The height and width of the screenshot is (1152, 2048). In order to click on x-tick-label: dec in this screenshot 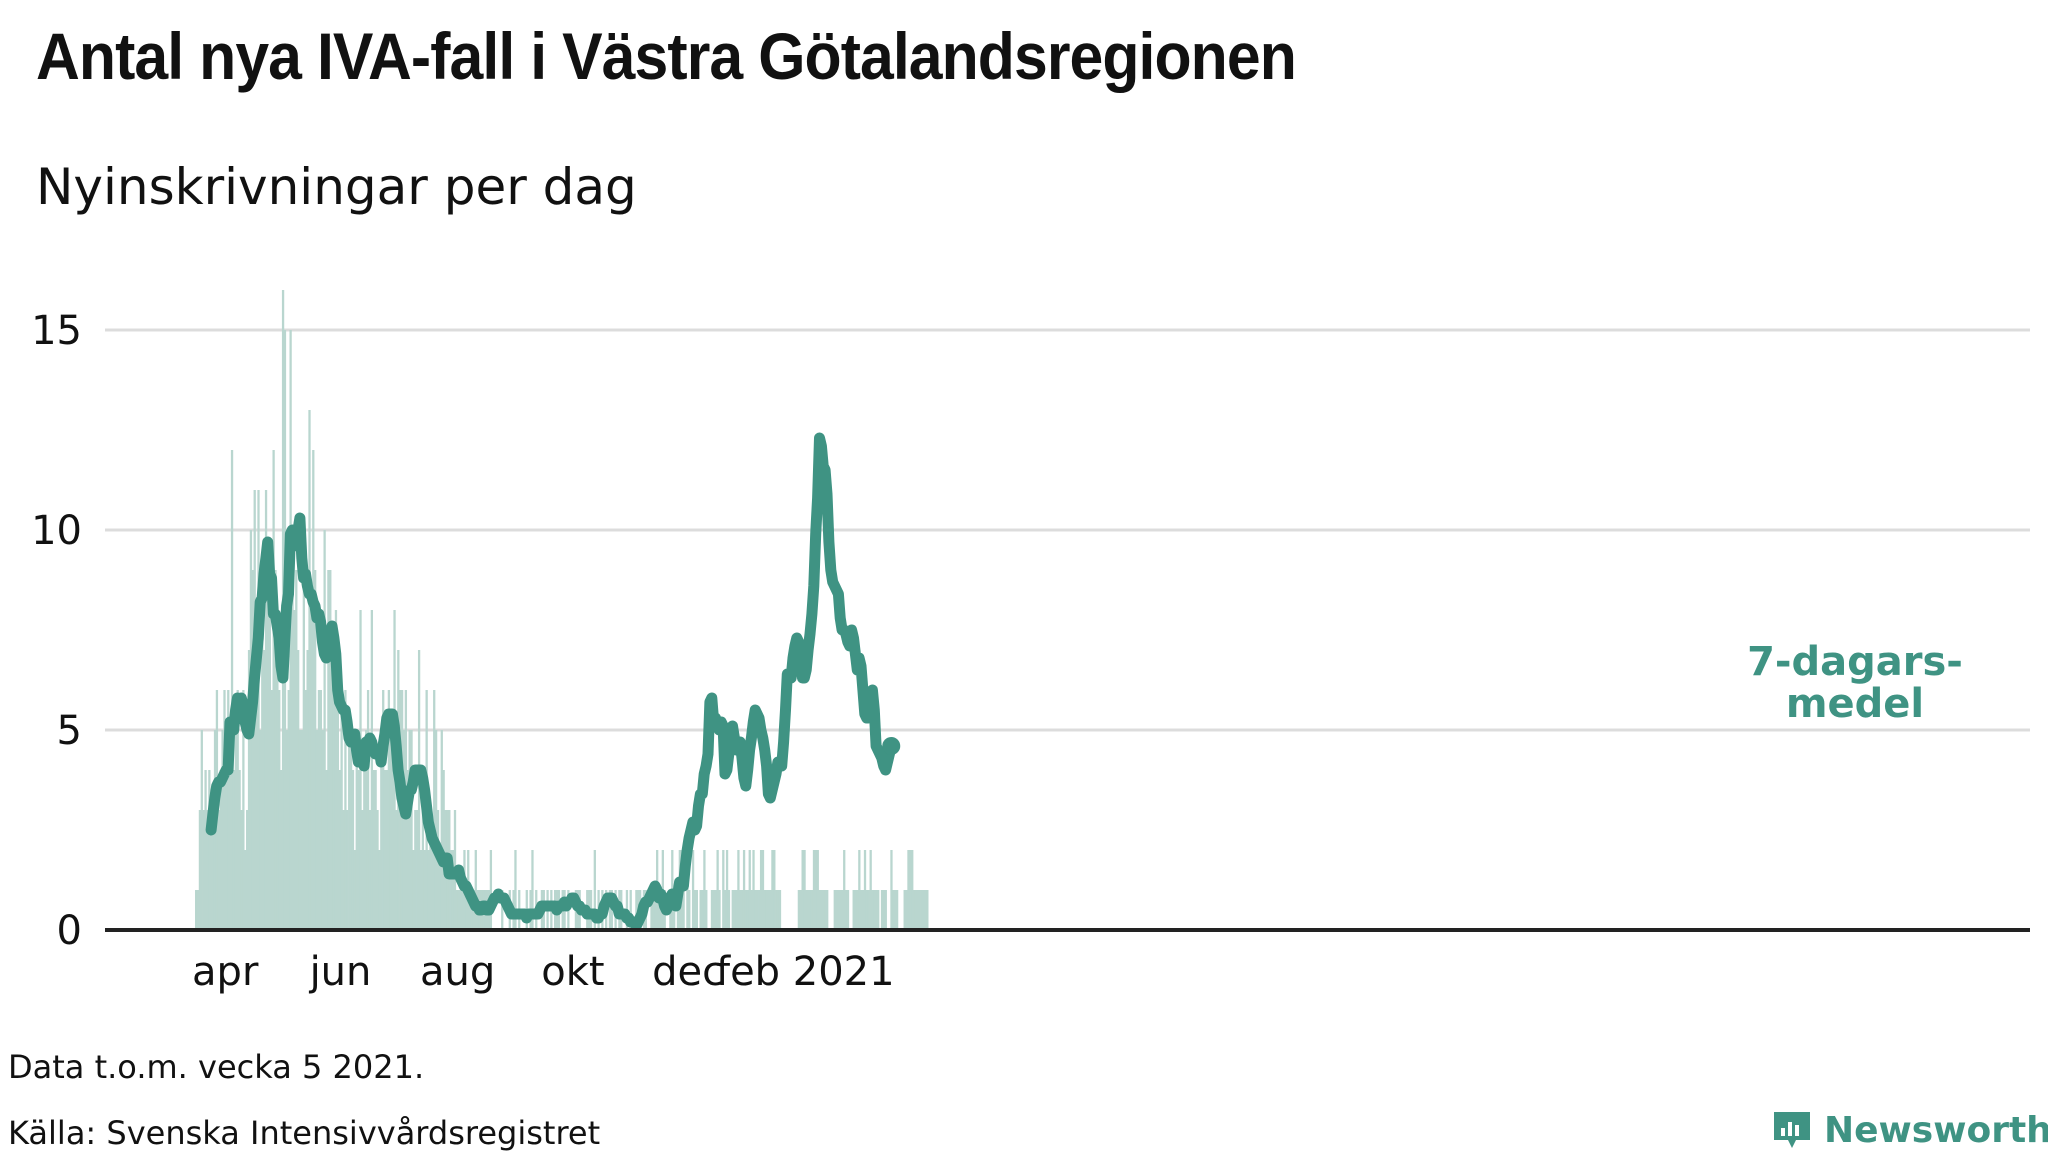, I will do `click(688, 972)`.